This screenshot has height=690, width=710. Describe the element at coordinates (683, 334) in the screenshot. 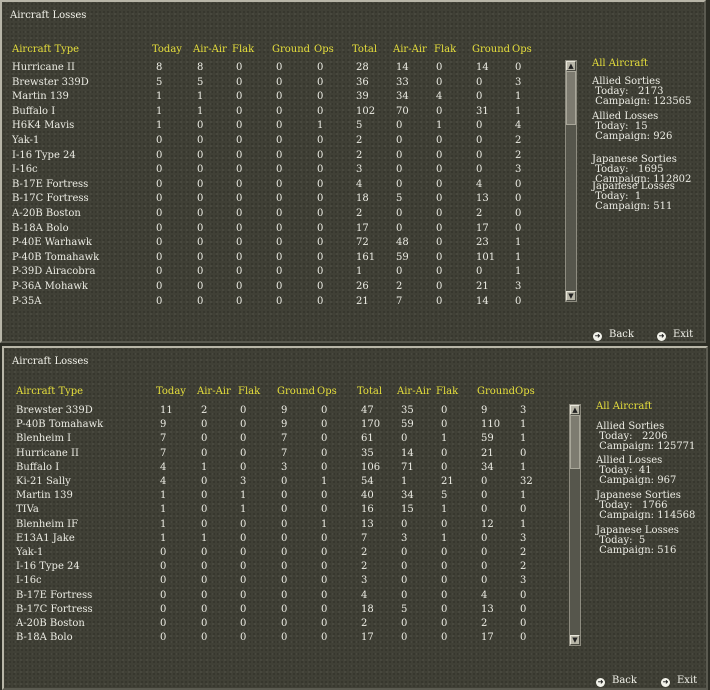

I see `exit-label: Exit` at that location.